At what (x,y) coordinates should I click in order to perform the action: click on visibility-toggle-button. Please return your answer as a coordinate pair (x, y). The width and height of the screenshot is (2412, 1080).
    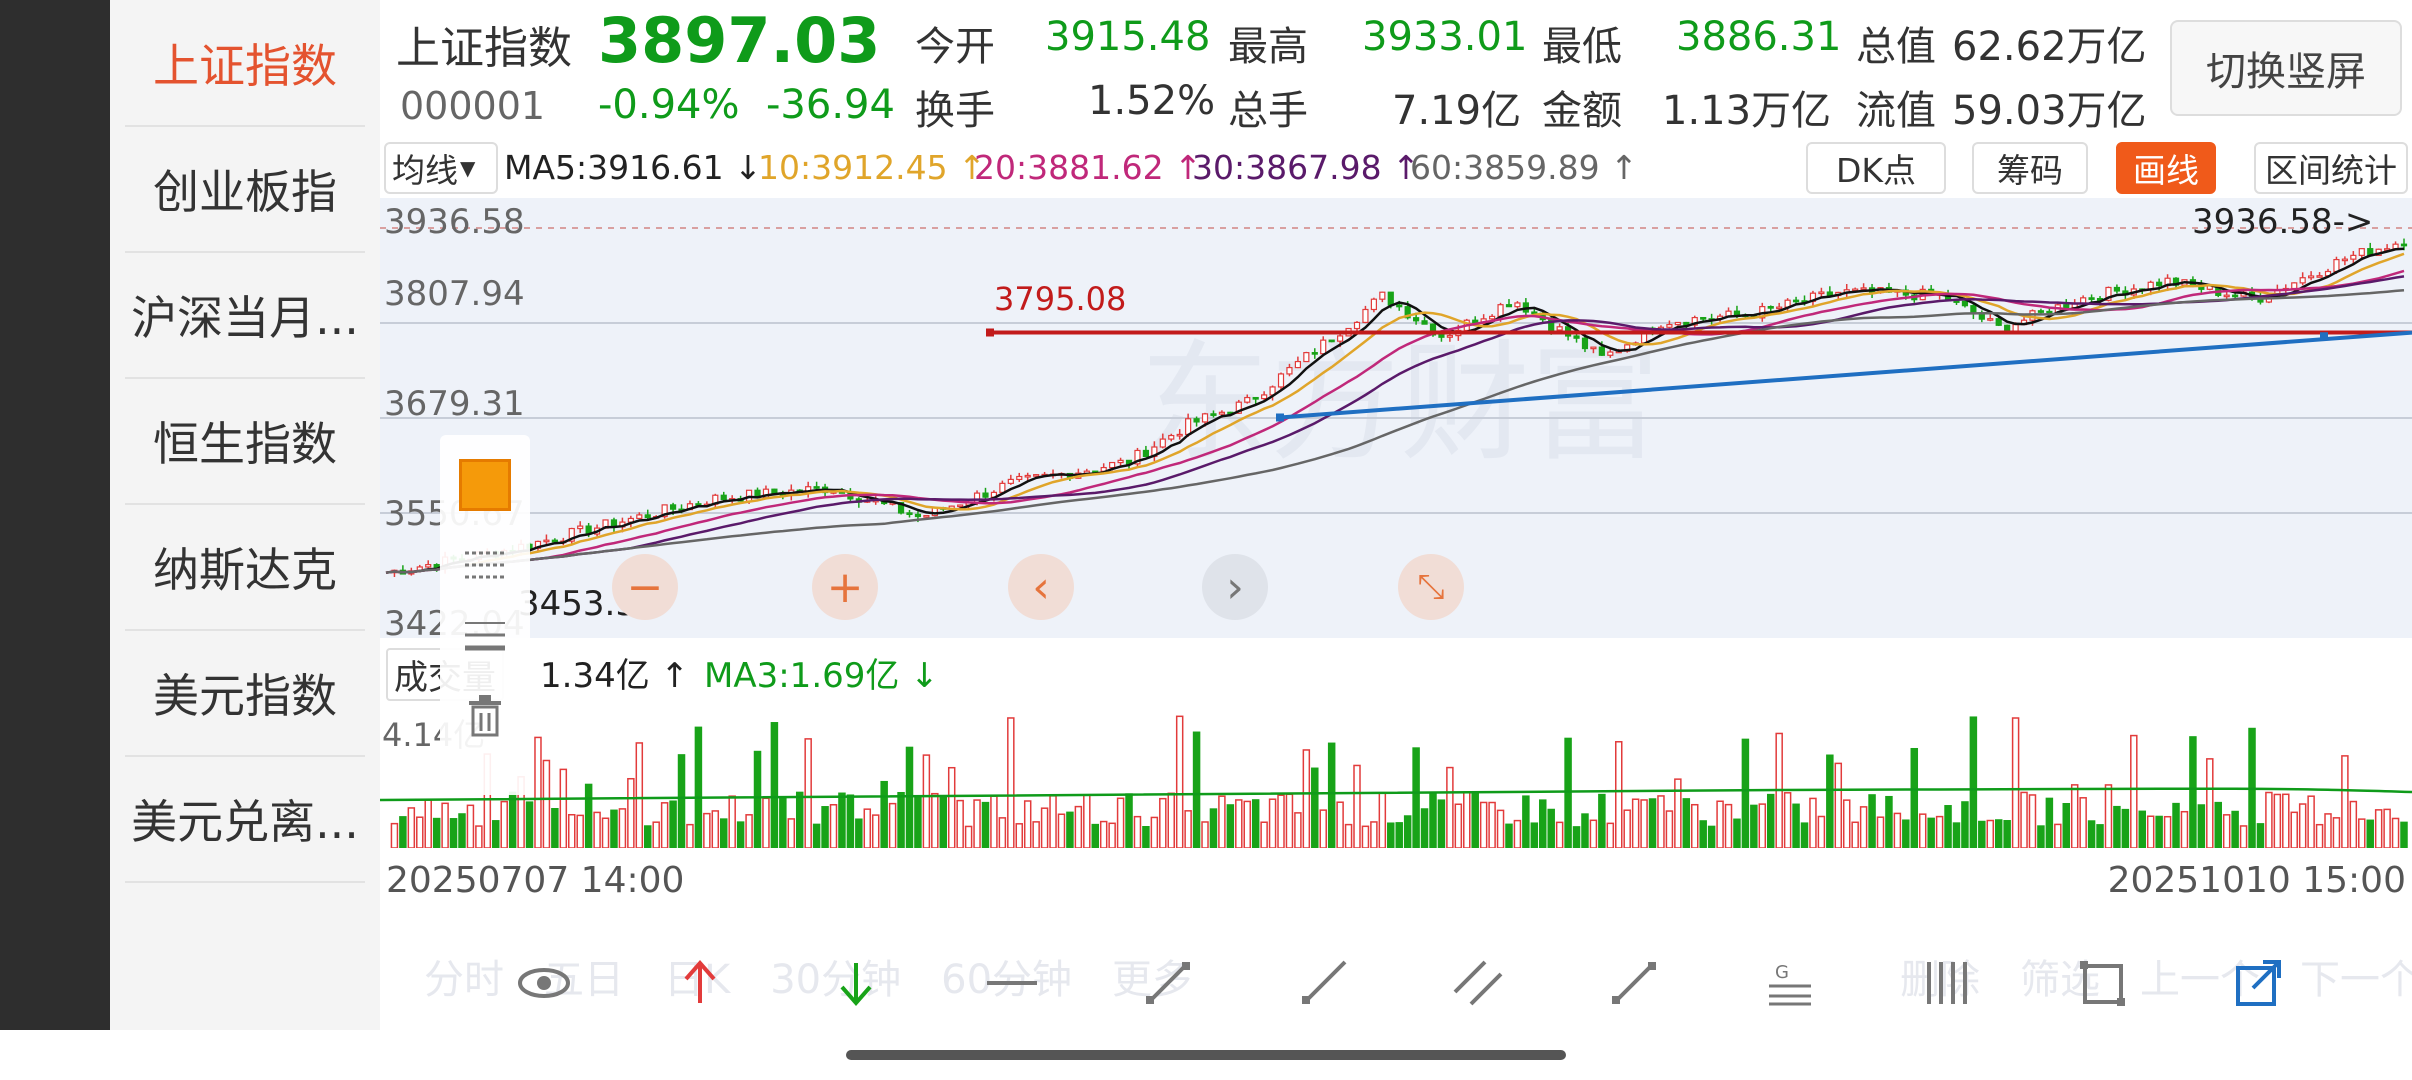
    Looking at the image, I should click on (544, 983).